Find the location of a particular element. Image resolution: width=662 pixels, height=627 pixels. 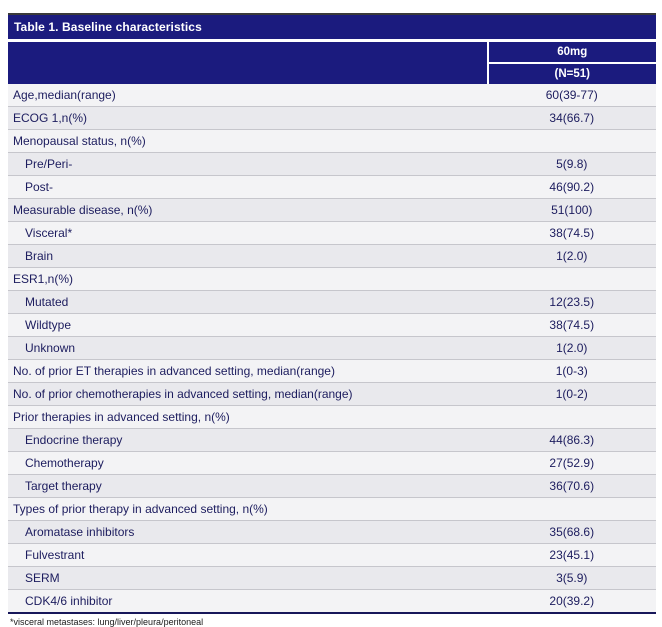

row-label: Pre/Peri- is located at coordinates (248, 164).